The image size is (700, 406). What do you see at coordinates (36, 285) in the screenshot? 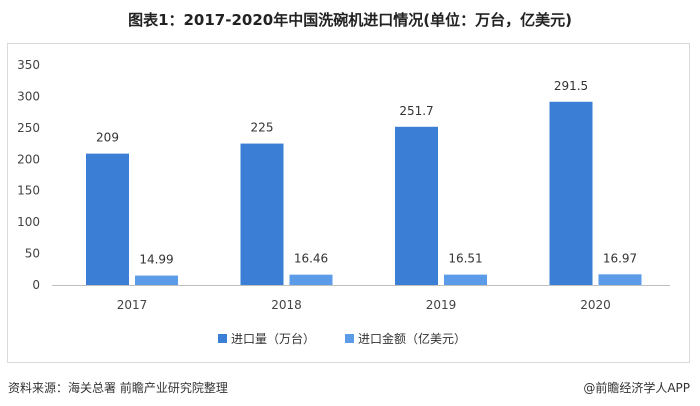
I see `y-tick-label: 0` at bounding box center [36, 285].